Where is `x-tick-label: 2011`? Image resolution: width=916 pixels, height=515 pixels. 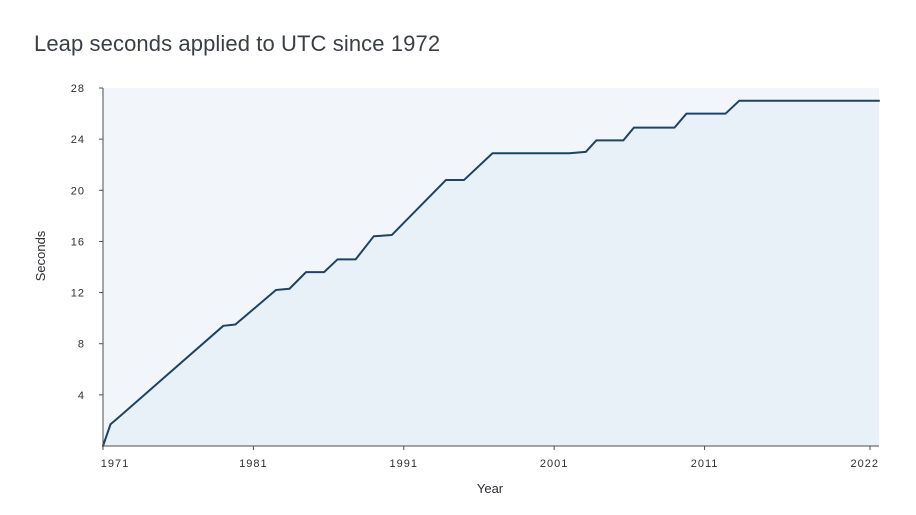
x-tick-label: 2011 is located at coordinates (705, 464).